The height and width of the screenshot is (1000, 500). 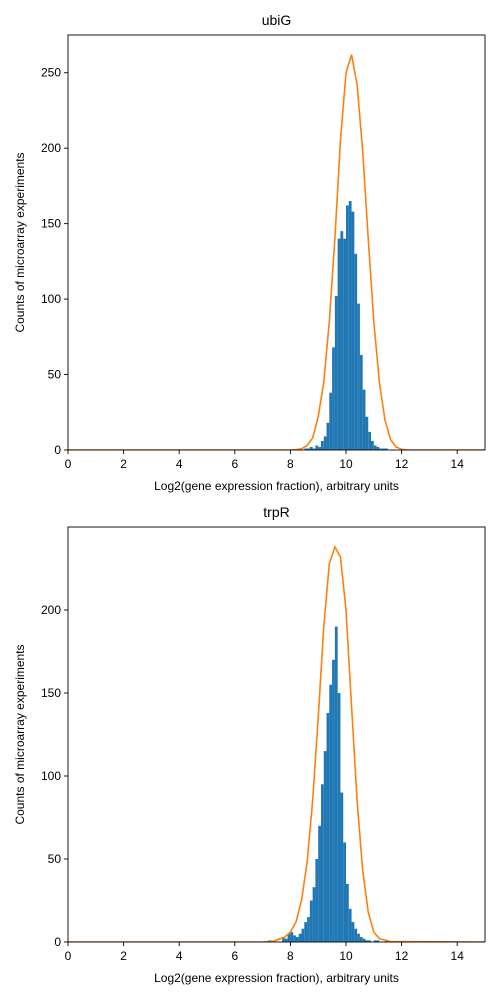 I want to click on chart-title: ubiG, so click(x=277, y=20).